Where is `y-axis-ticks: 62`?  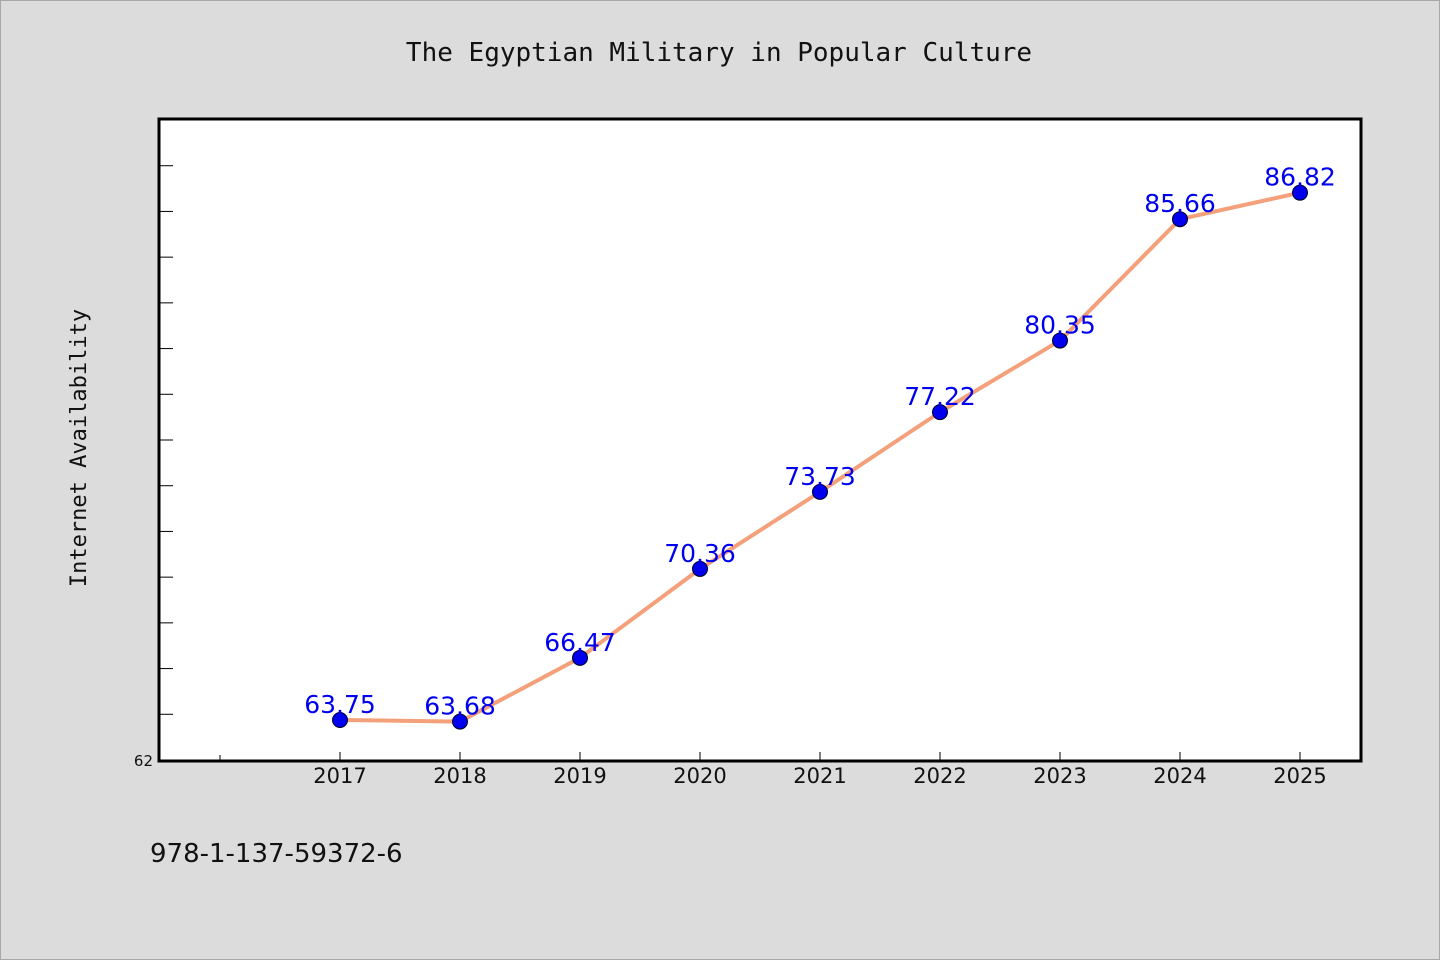 y-axis-ticks: 62 is located at coordinates (153, 444).